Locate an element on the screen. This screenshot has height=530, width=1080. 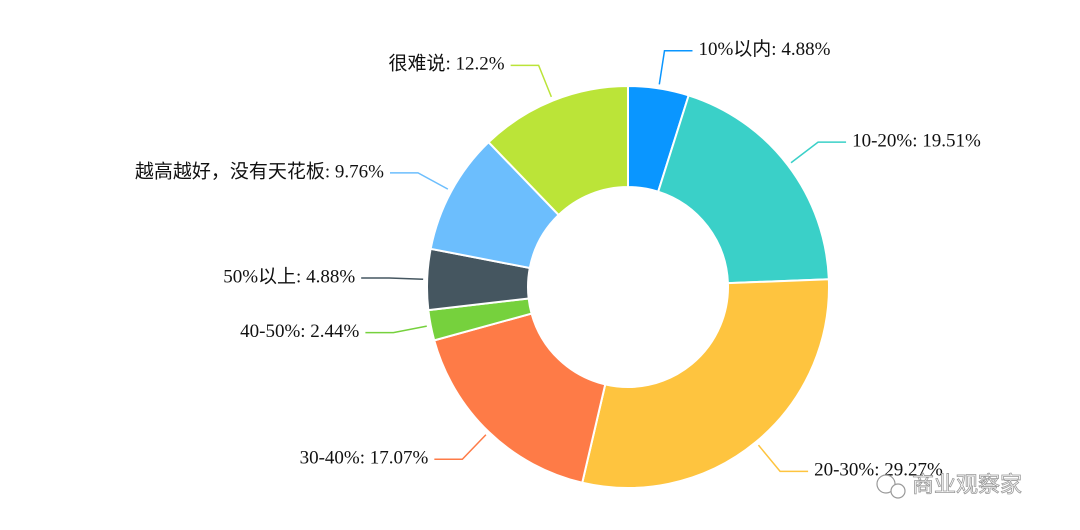
slice-label: 40-50%: 2.44% is located at coordinates (299, 331).